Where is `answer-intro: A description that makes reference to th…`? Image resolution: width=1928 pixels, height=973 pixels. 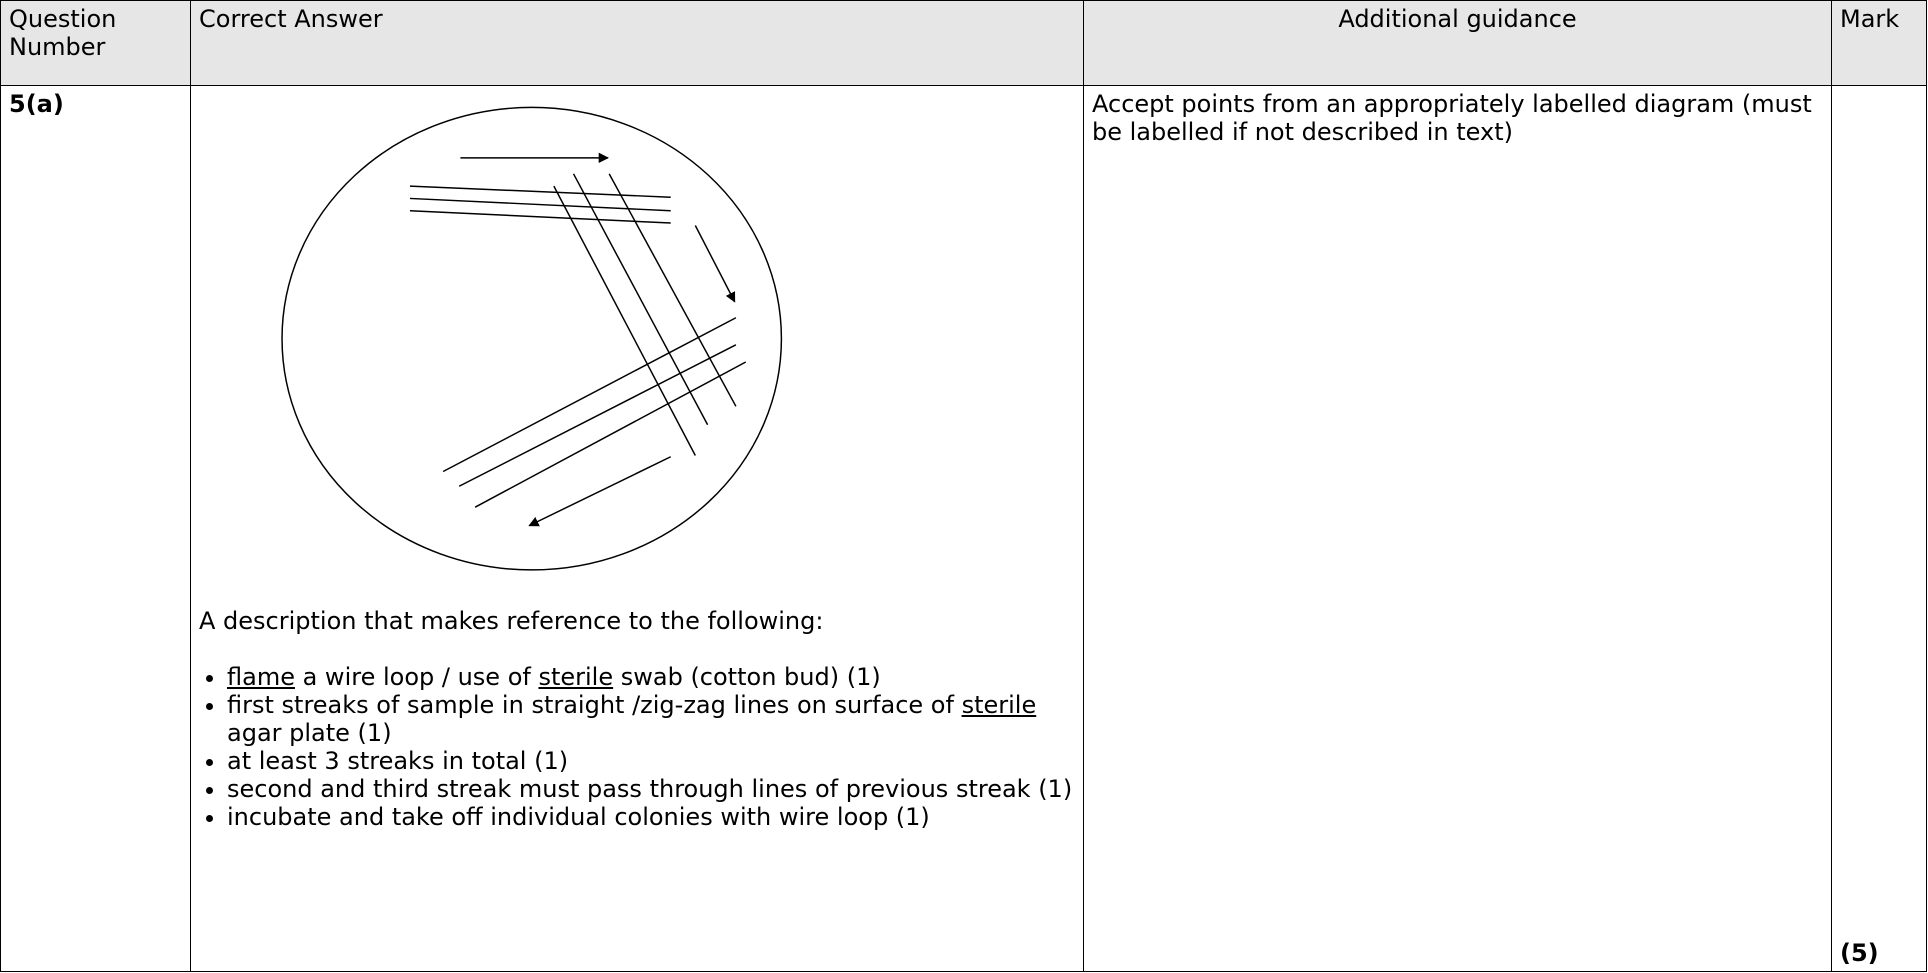 answer-intro: A description that makes reference to th… is located at coordinates (511, 621).